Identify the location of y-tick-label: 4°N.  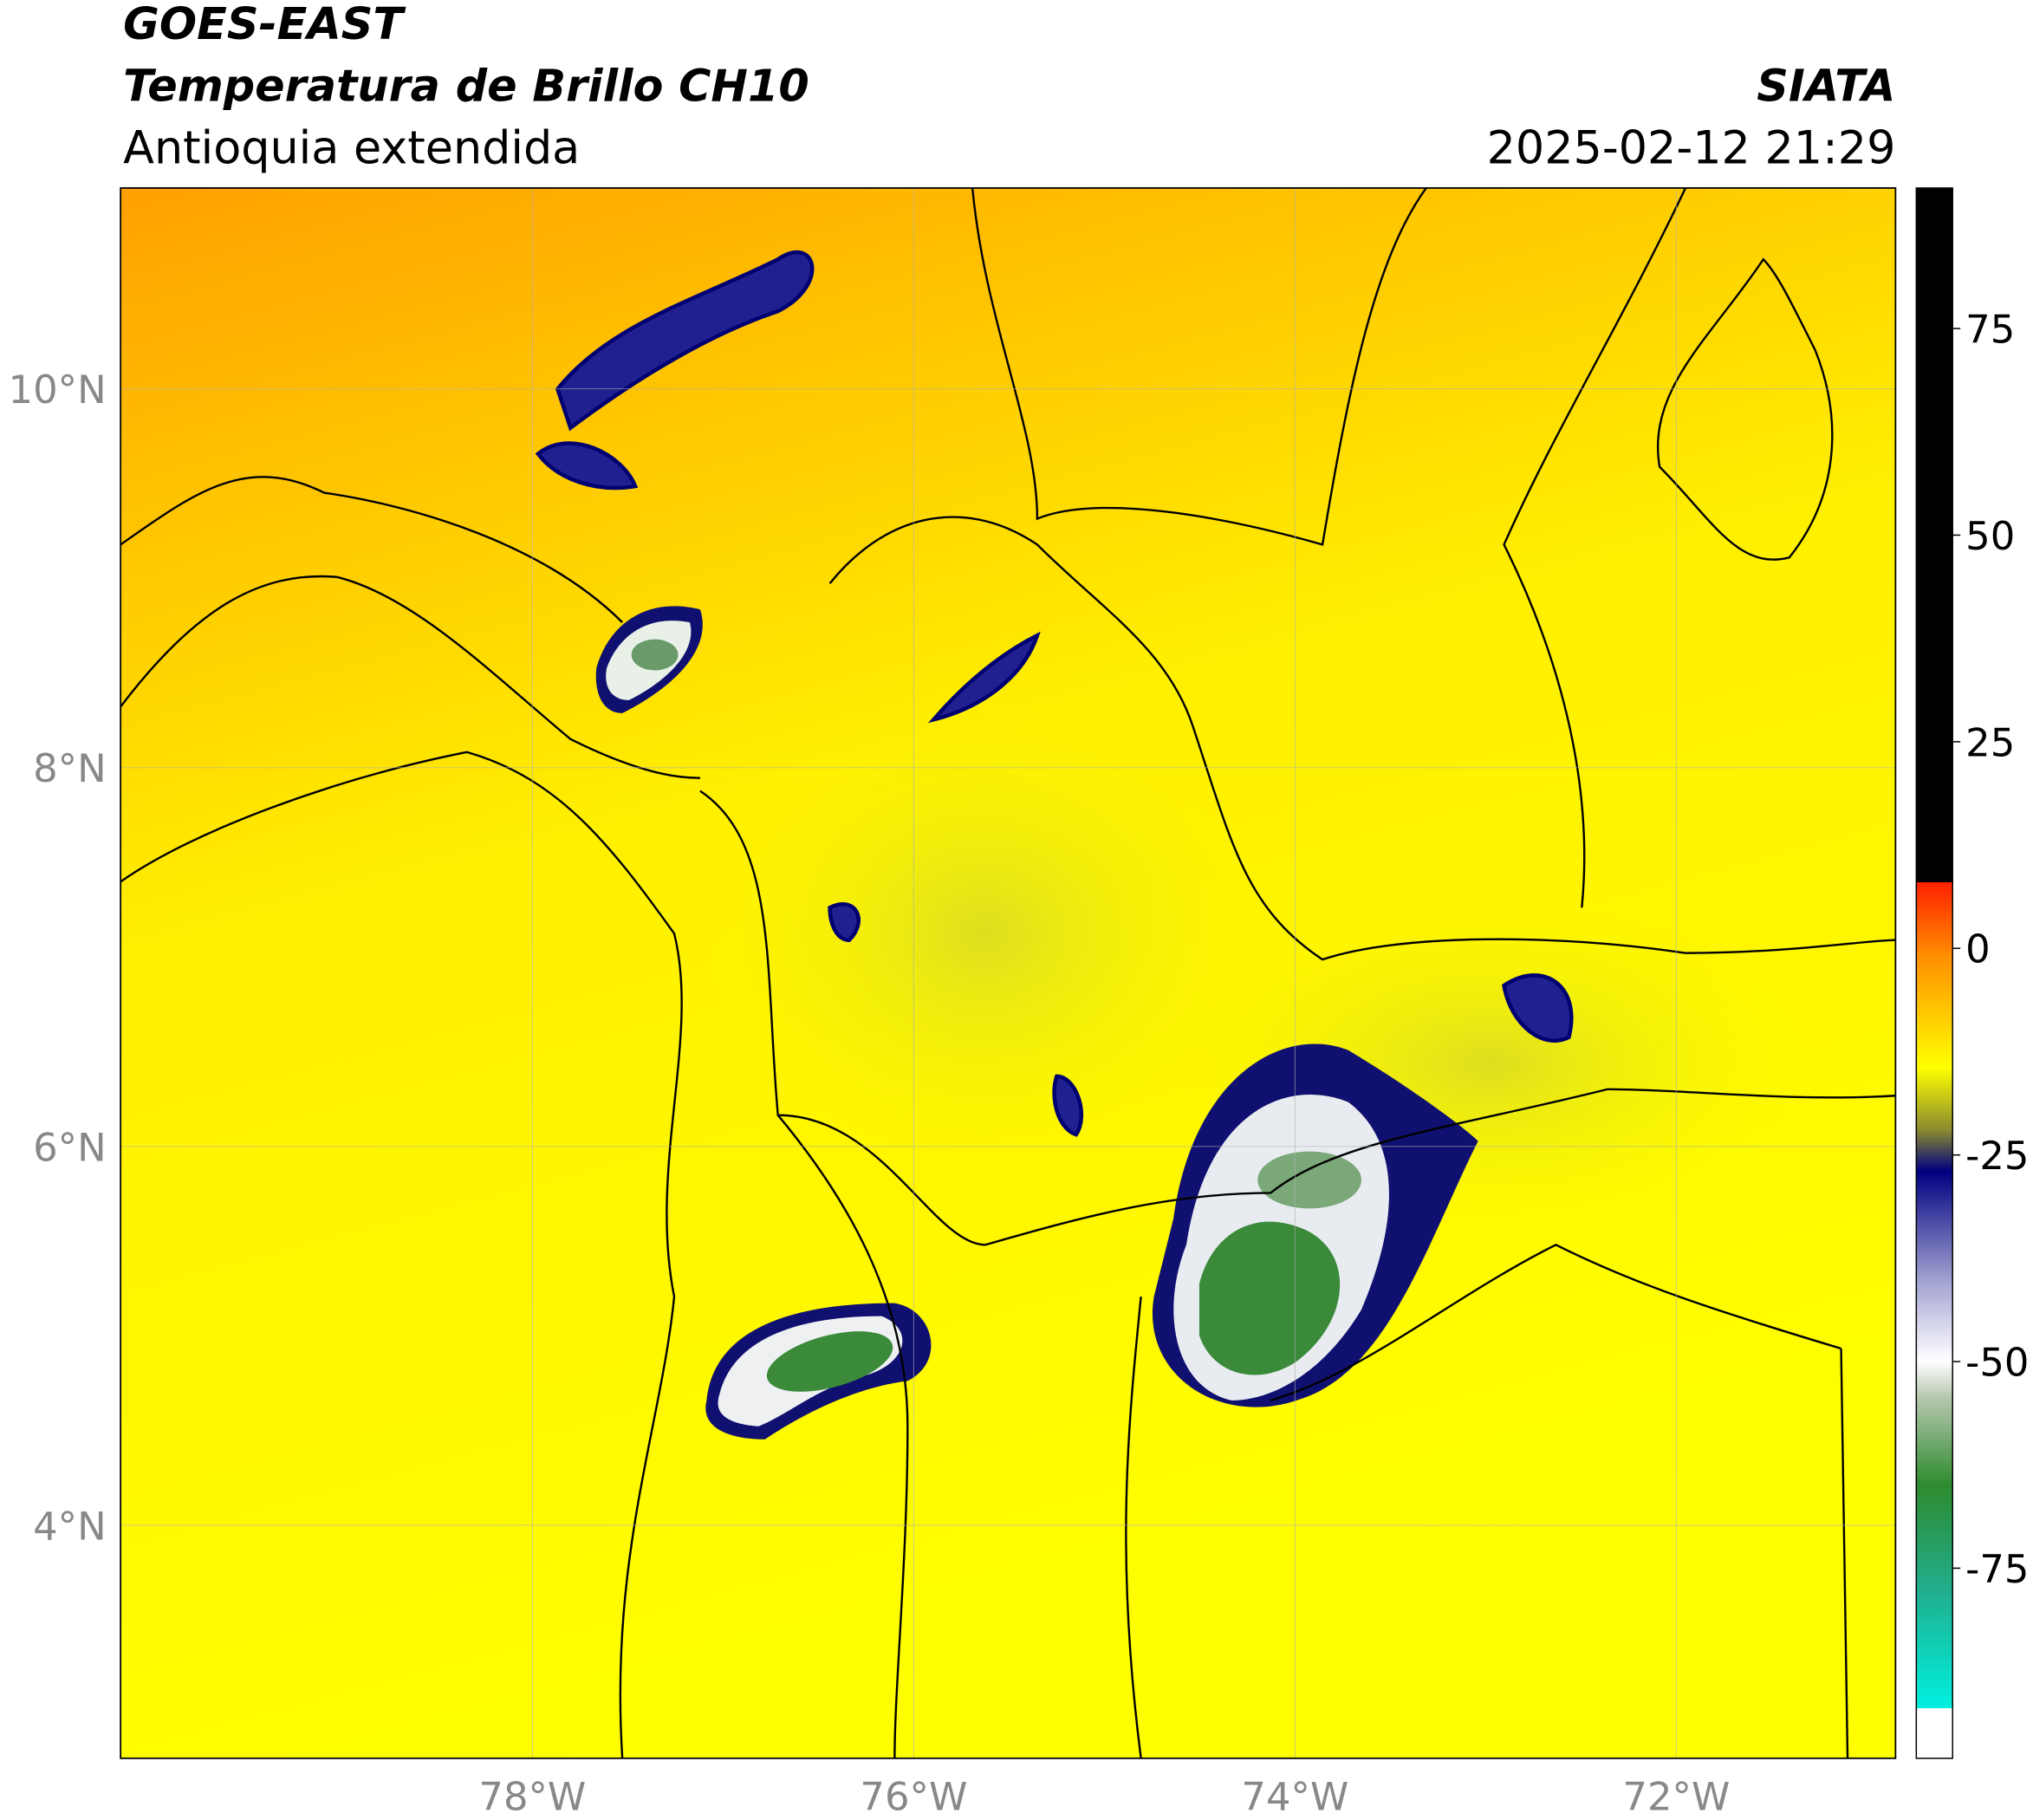
(70, 1526).